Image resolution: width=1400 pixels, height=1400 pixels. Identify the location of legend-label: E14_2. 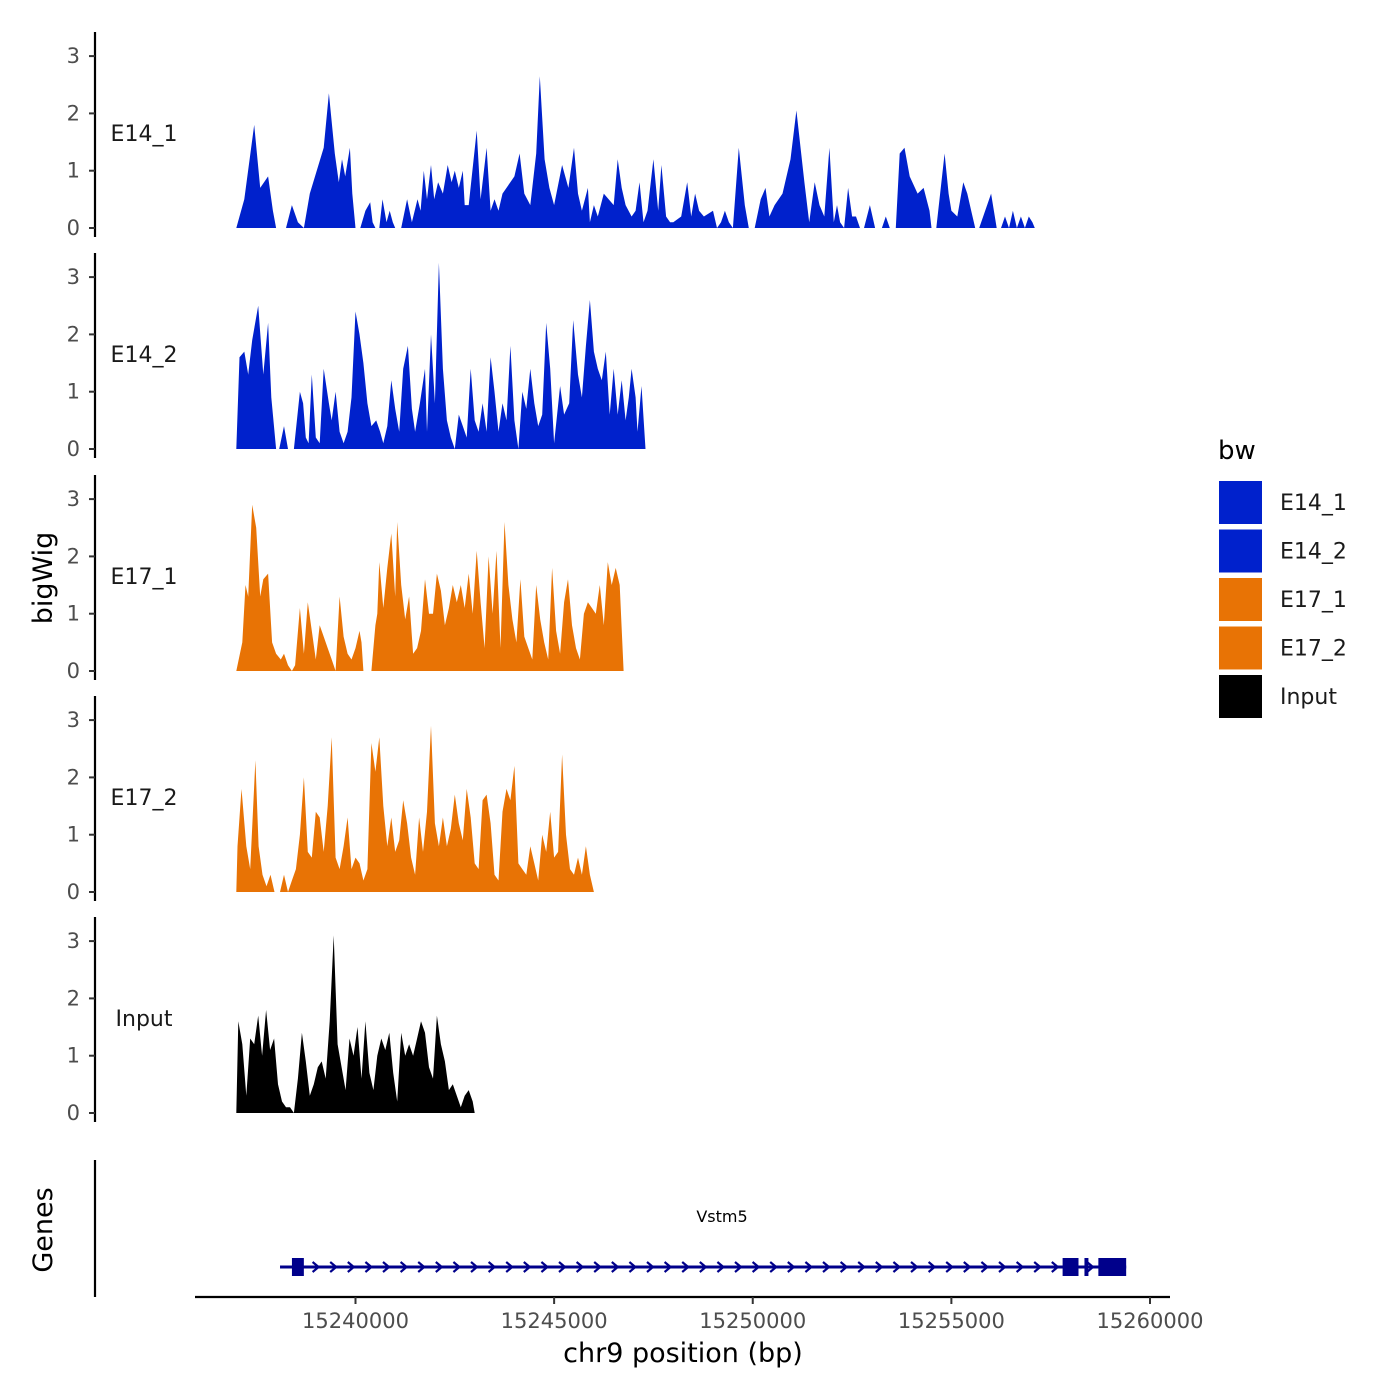
(1313, 552).